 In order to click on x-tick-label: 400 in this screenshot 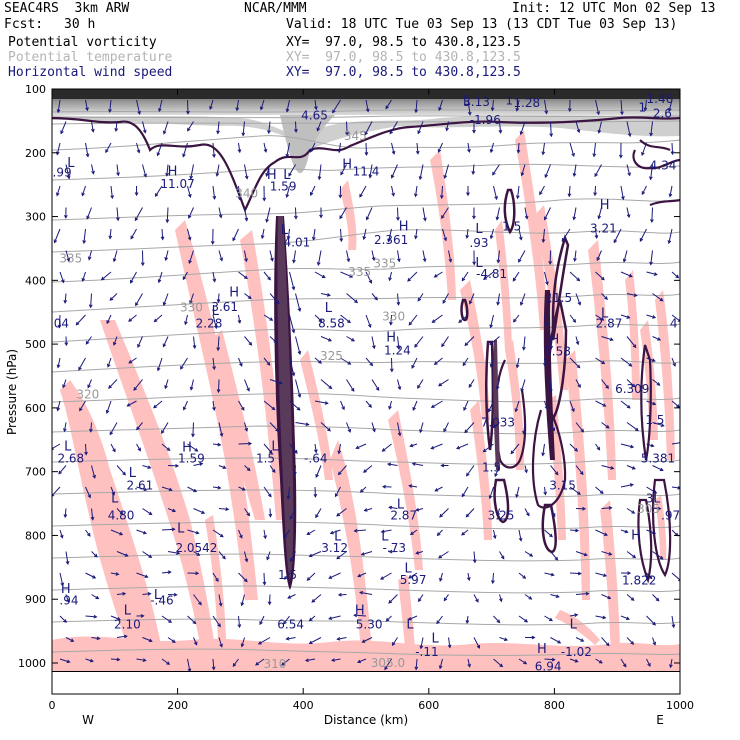, I will do `click(303, 705)`.